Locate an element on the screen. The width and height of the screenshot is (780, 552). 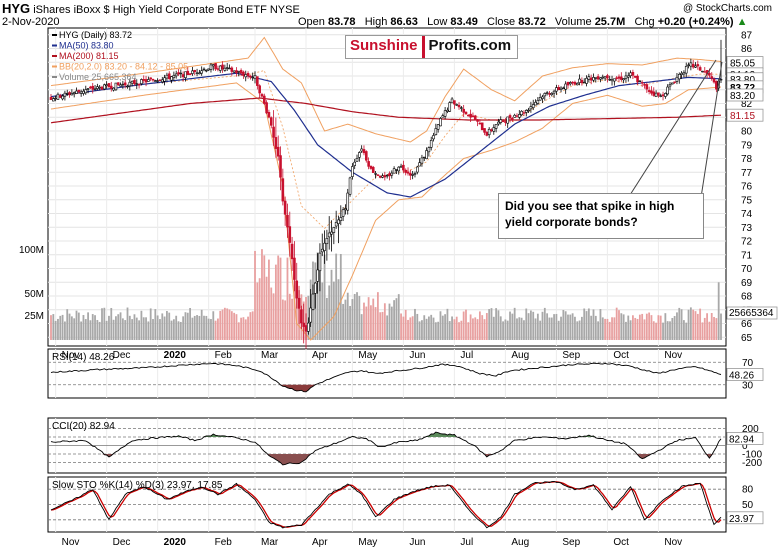
volume-badge: 25665364 is located at coordinates (752, 313).